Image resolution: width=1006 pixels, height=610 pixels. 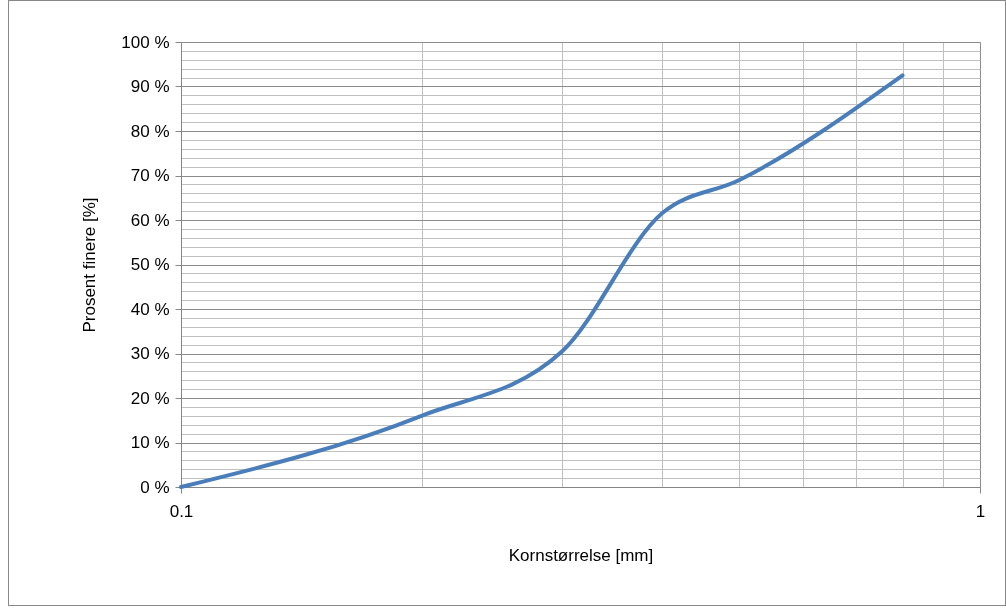 What do you see at coordinates (155, 487) in the screenshot?
I see `y-tick-label: 0 %` at bounding box center [155, 487].